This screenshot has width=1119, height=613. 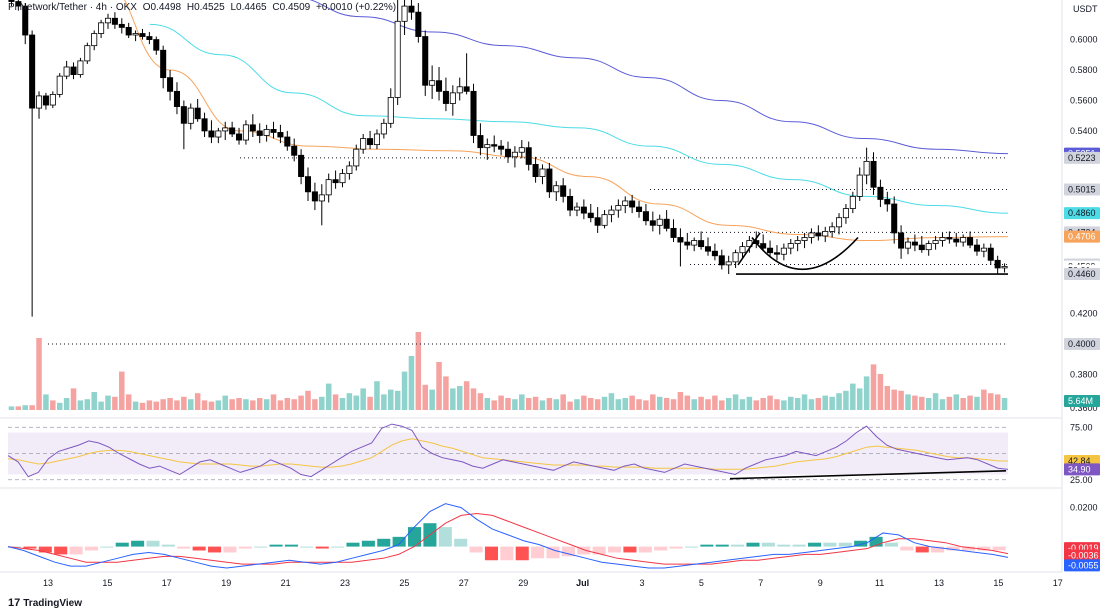 What do you see at coordinates (226, 583) in the screenshot?
I see `time-axis-tick: 19` at bounding box center [226, 583].